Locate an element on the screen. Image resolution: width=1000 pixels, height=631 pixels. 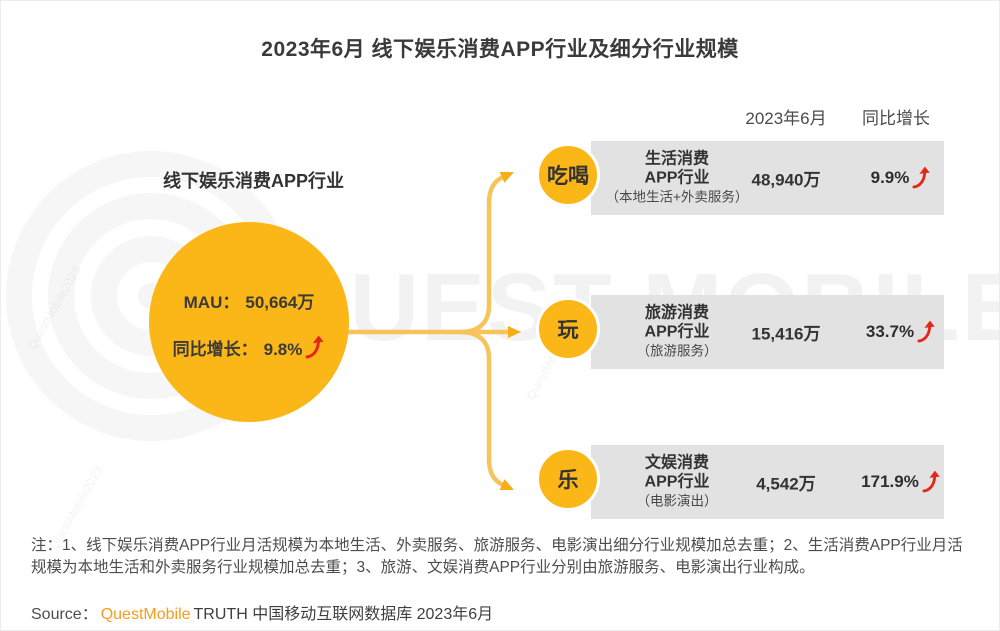
category-label: 乐 is located at coordinates (568, 480).